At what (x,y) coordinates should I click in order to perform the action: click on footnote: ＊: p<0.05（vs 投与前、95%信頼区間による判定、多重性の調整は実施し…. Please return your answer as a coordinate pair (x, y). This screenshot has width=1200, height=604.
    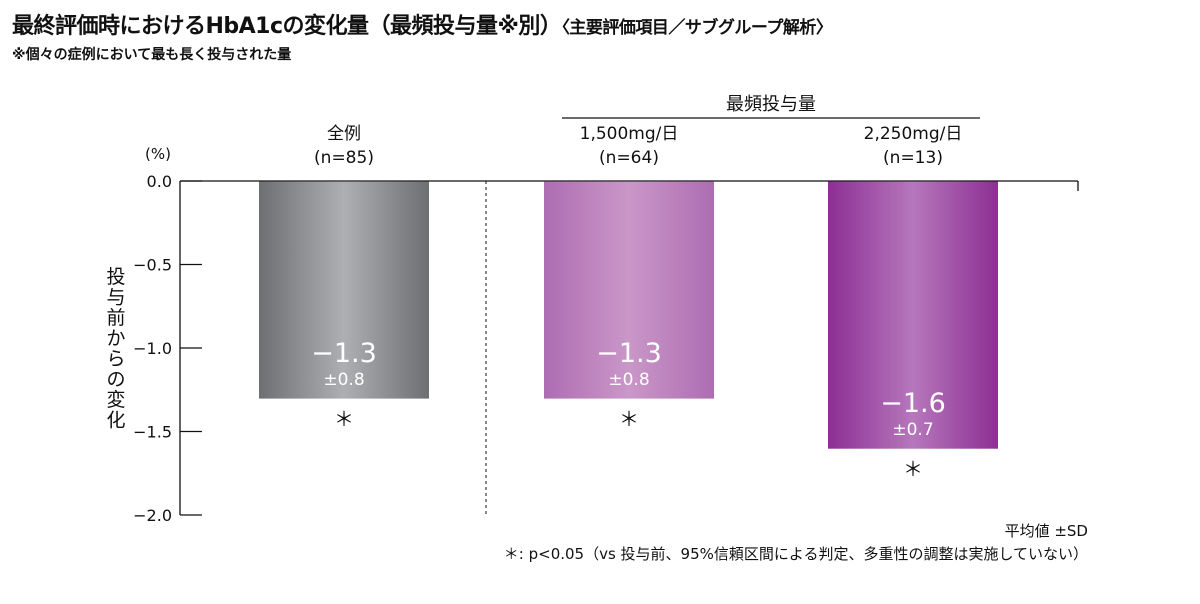
    Looking at the image, I should click on (795, 554).